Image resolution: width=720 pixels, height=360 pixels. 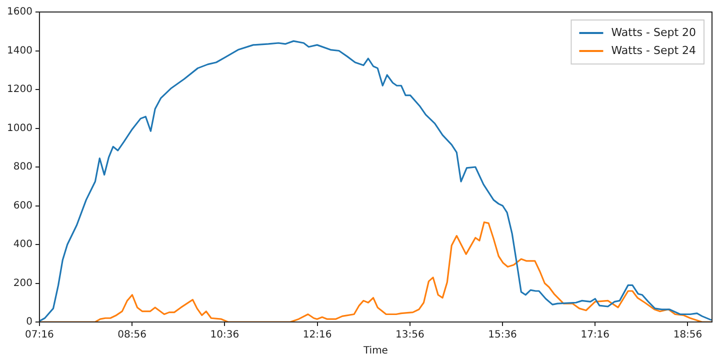 What do you see at coordinates (225, 335) in the screenshot?
I see `x-tick-label: 10:36` at bounding box center [225, 335].